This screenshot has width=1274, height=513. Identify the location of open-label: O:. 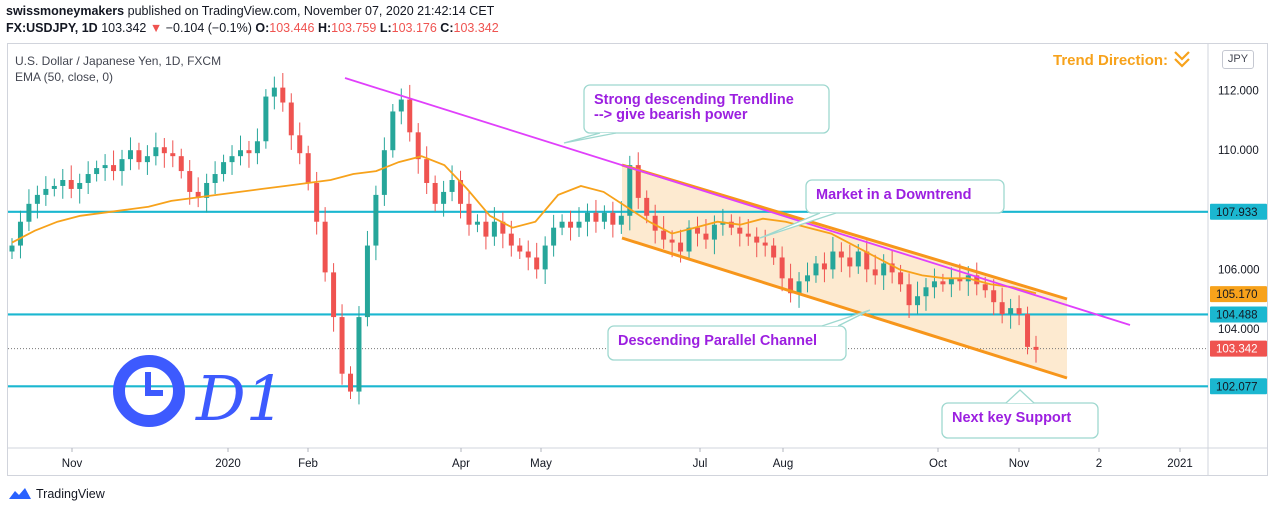
(262, 28).